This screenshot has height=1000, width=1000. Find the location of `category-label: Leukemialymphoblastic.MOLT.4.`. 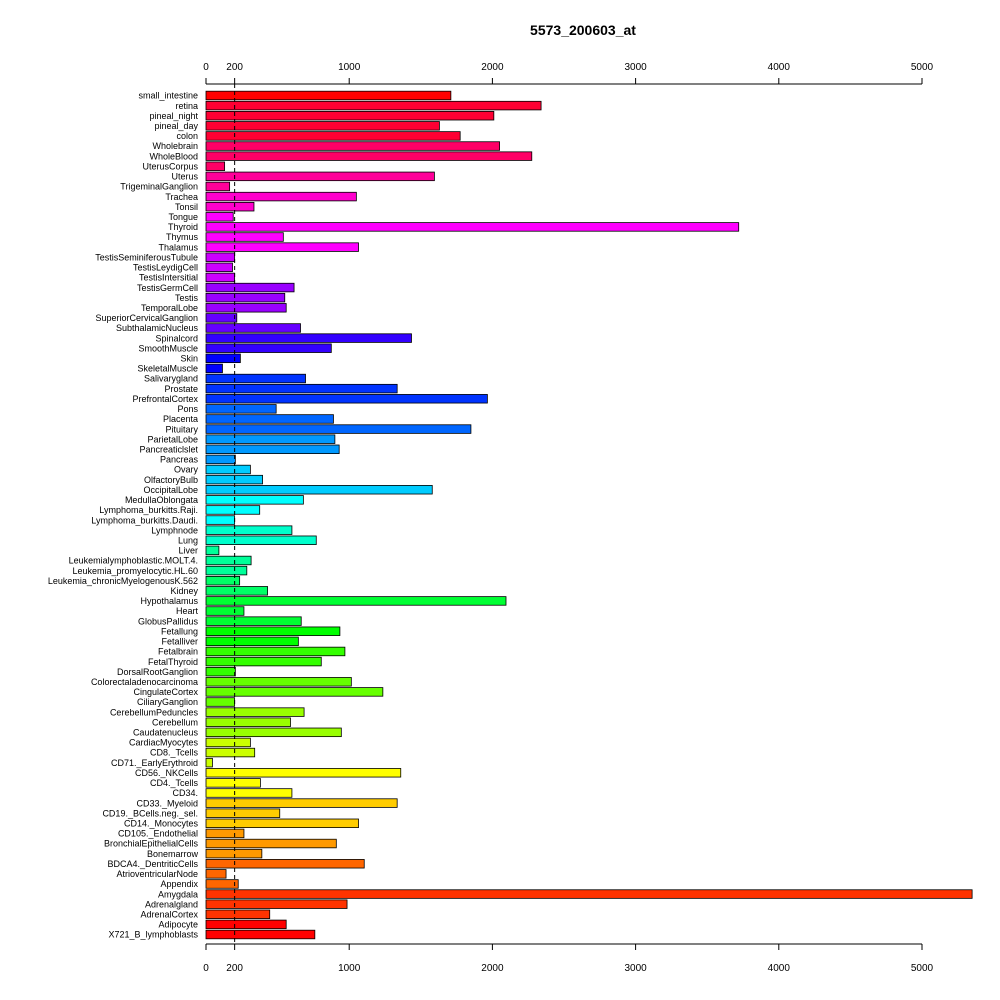

category-label: Leukemialymphoblastic.MOLT.4. is located at coordinates (133, 561).